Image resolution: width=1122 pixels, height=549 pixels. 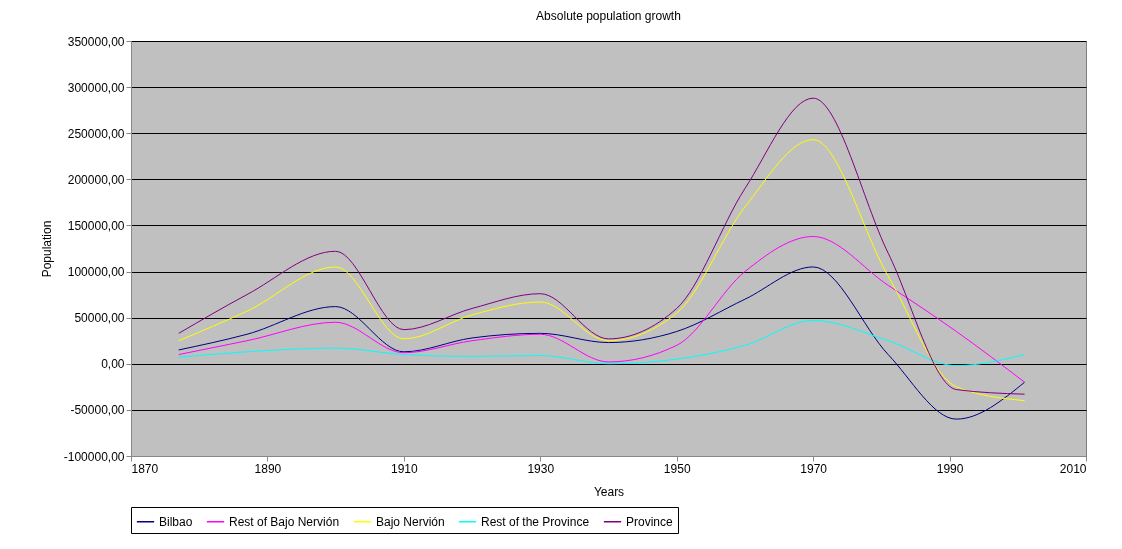 What do you see at coordinates (268, 468) in the screenshot?
I see `x-tick-label: 1890` at bounding box center [268, 468].